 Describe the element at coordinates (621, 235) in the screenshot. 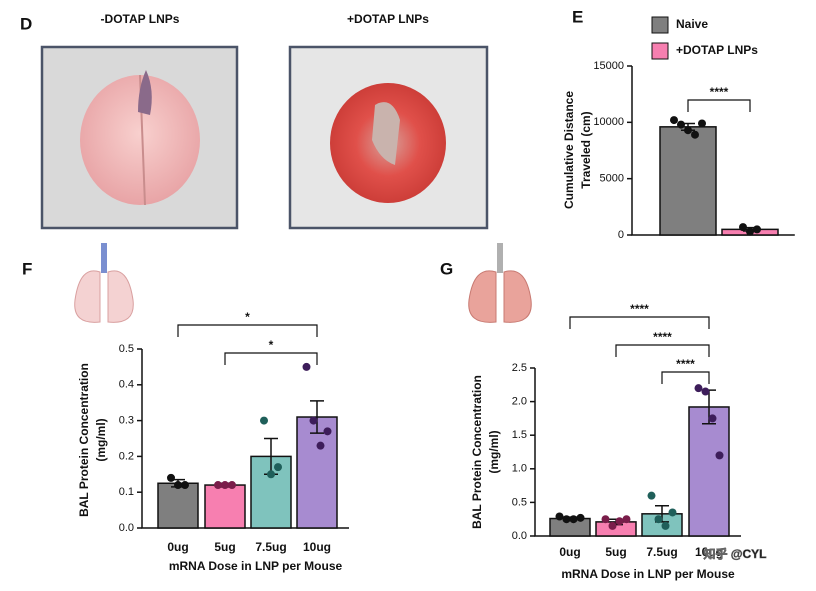

I see `y-tick-label: 0` at that location.